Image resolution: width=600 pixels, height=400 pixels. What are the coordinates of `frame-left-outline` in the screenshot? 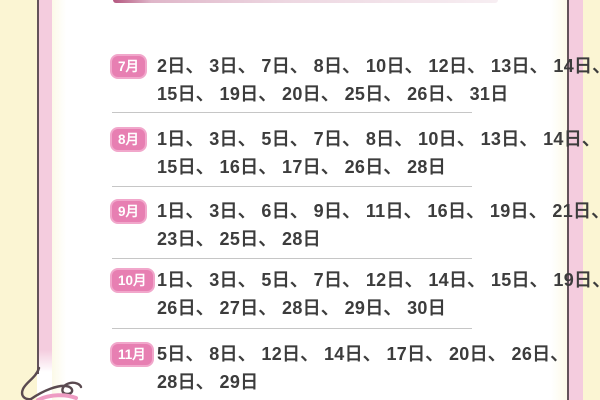 It's located at (38, 187).